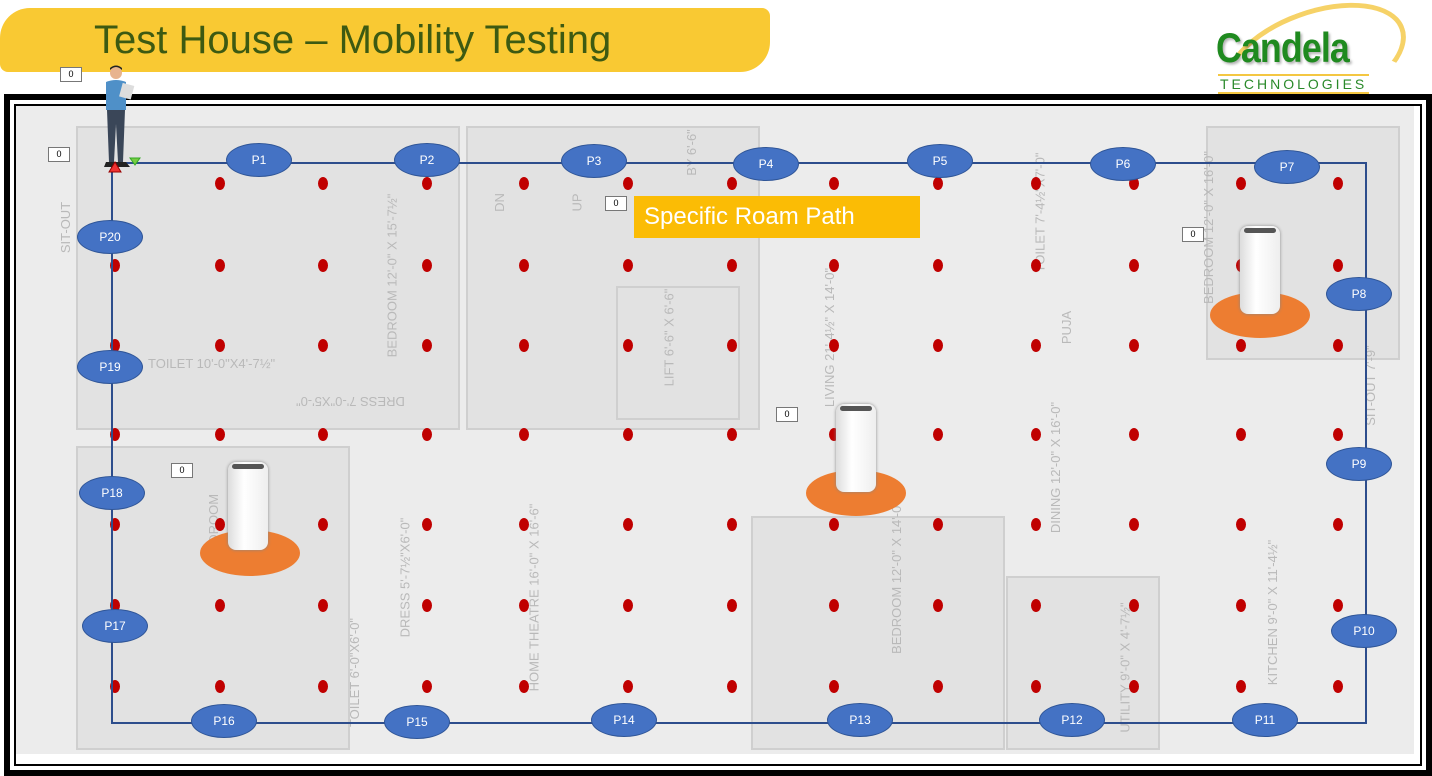 The width and height of the screenshot is (1432, 776). I want to click on waypoint-3: P3, so click(594, 161).